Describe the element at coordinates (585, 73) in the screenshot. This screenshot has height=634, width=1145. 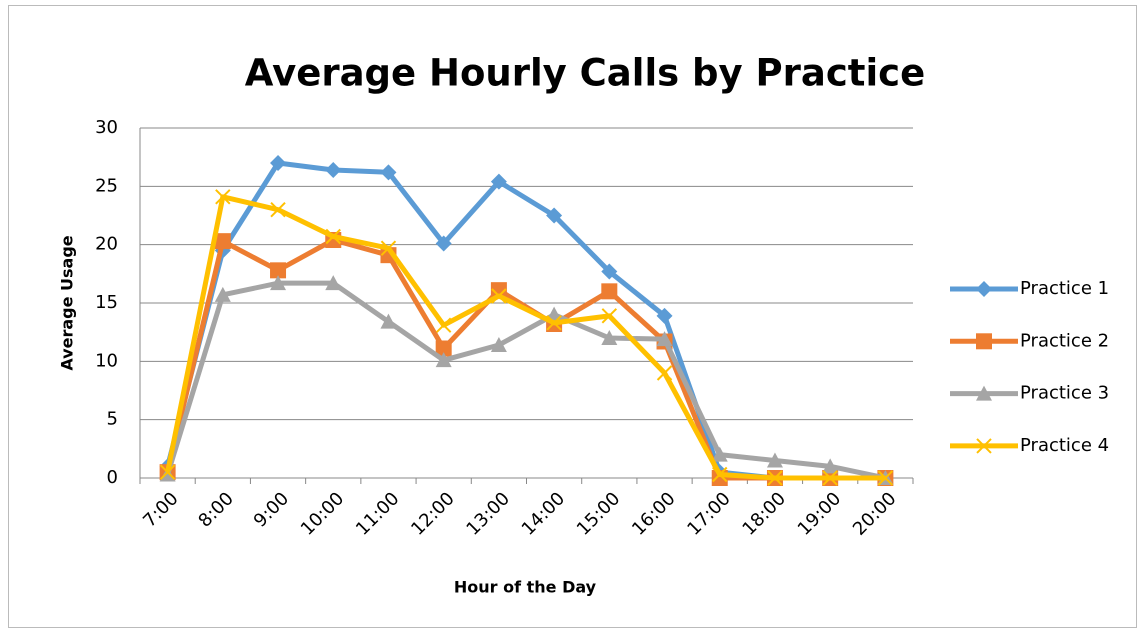
I see `chart-title: Average Hourly Calls by Practice` at that location.